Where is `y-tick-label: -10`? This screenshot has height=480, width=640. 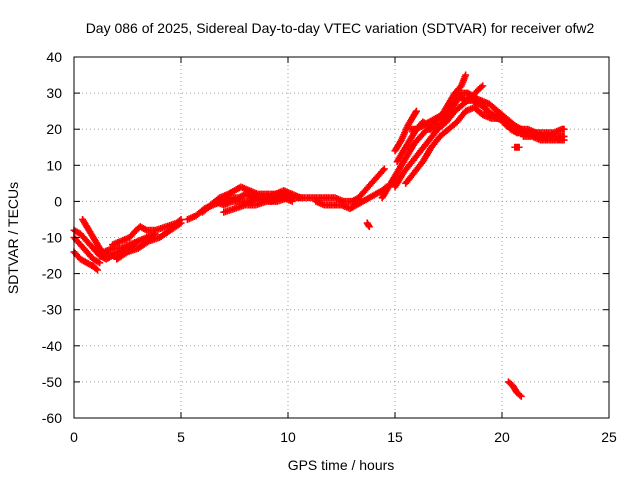 y-tick-label: -10 is located at coordinates (52, 238).